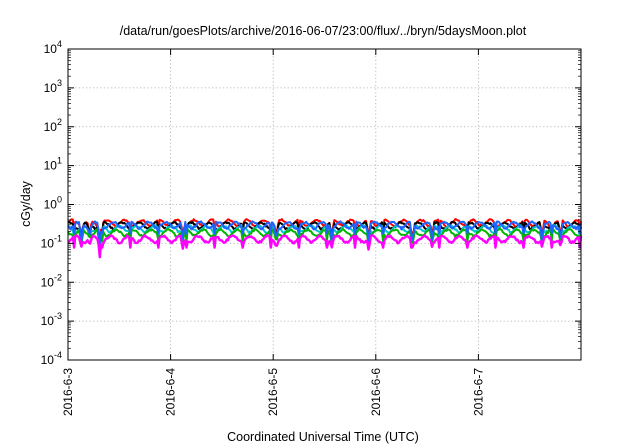 The height and width of the screenshot is (448, 640). What do you see at coordinates (171, 392) in the screenshot?
I see `x-tick-label: 2016-6-4` at bounding box center [171, 392].